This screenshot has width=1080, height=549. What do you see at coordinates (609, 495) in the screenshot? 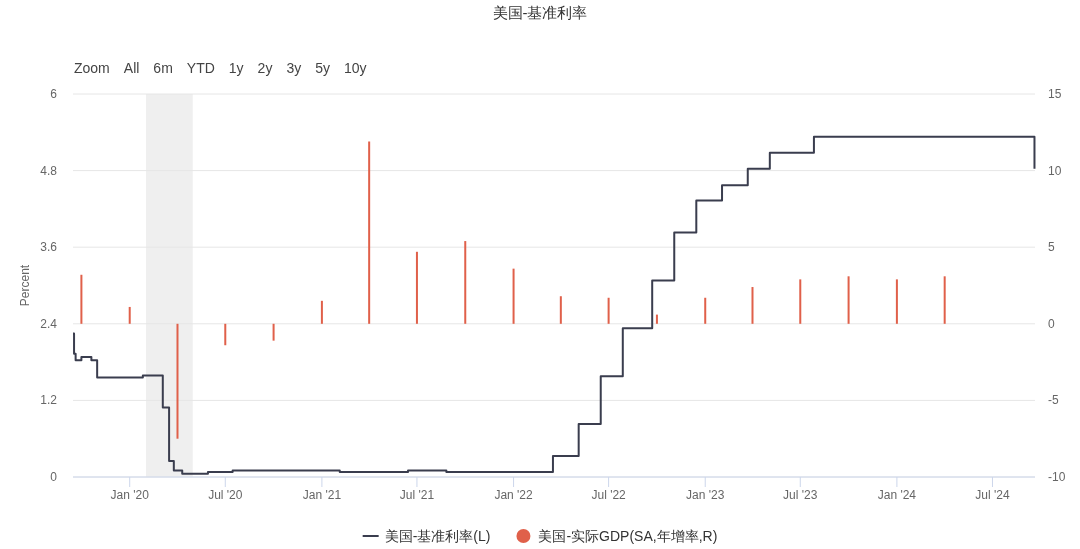
I see `x-tick-label: Jul '22` at bounding box center [609, 495].